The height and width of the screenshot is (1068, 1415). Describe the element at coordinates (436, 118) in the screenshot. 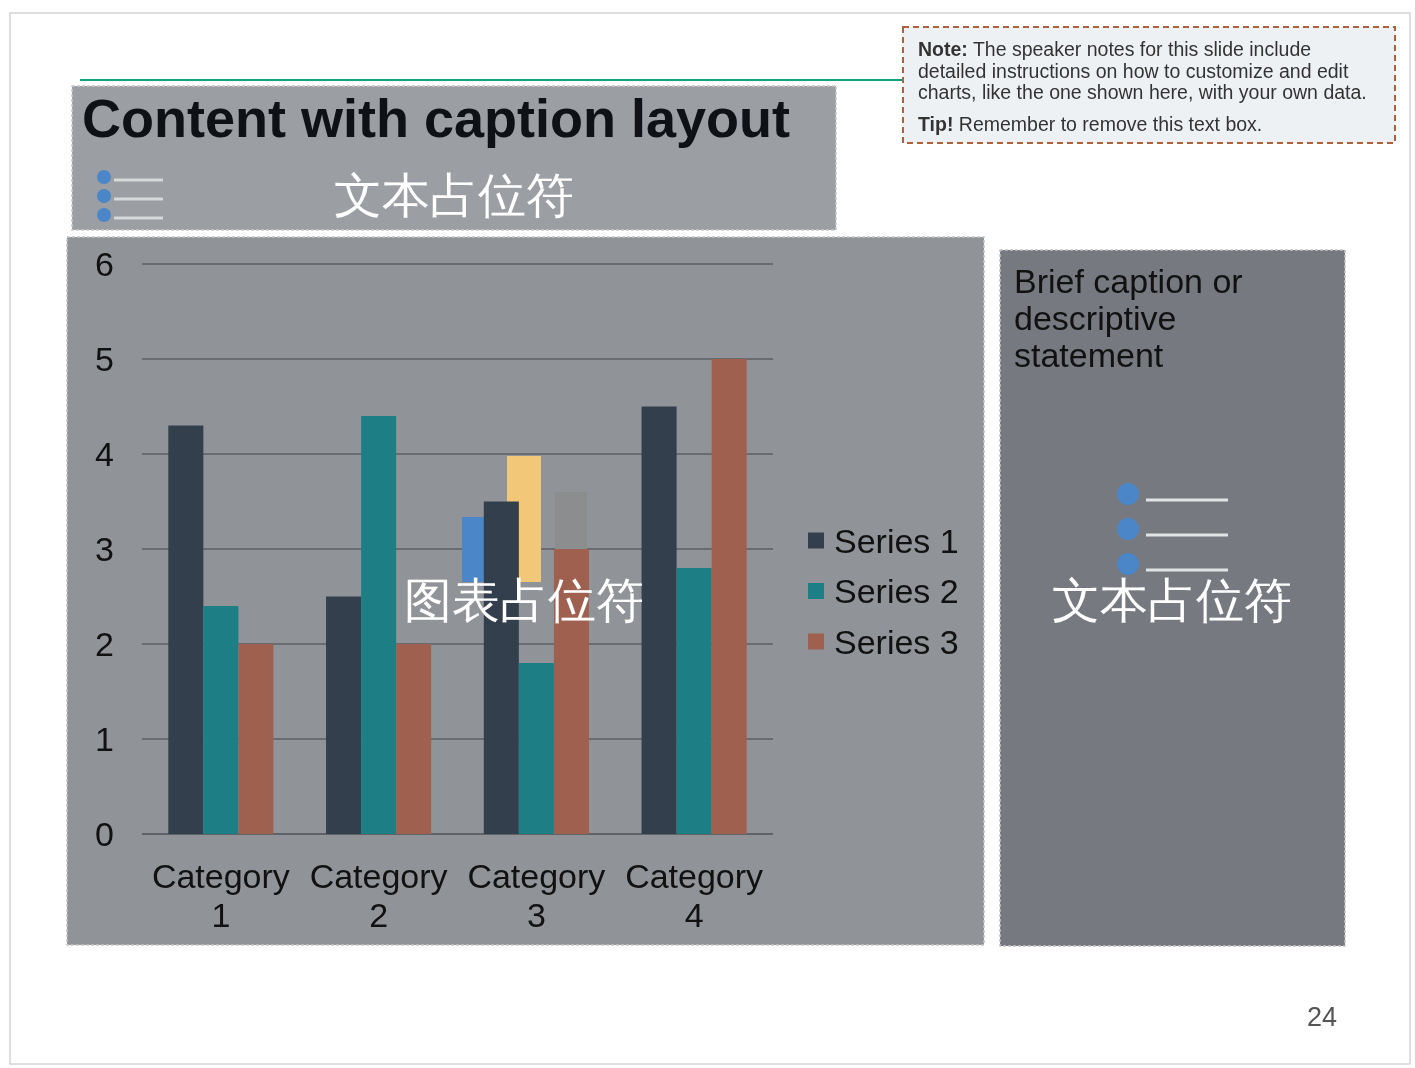

I see `chart-title: Content with caption layout` at that location.